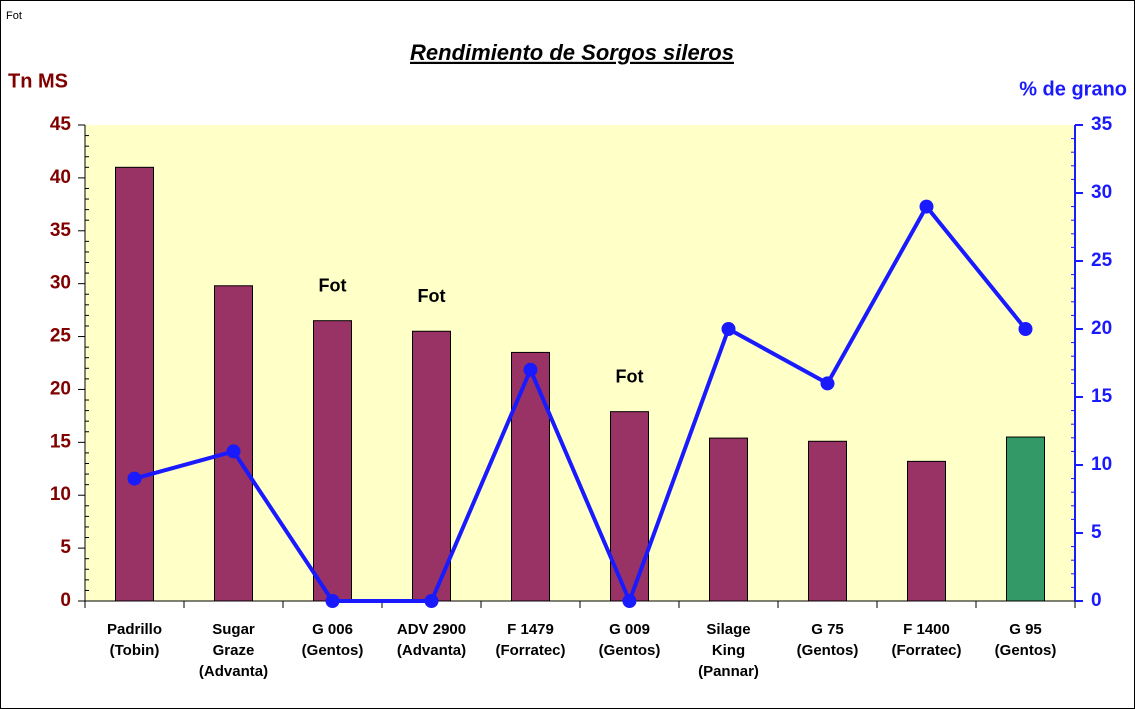 The image size is (1135, 709). Describe the element at coordinates (926, 629) in the screenshot. I see `x-tick-label-line: F 1400` at that location.